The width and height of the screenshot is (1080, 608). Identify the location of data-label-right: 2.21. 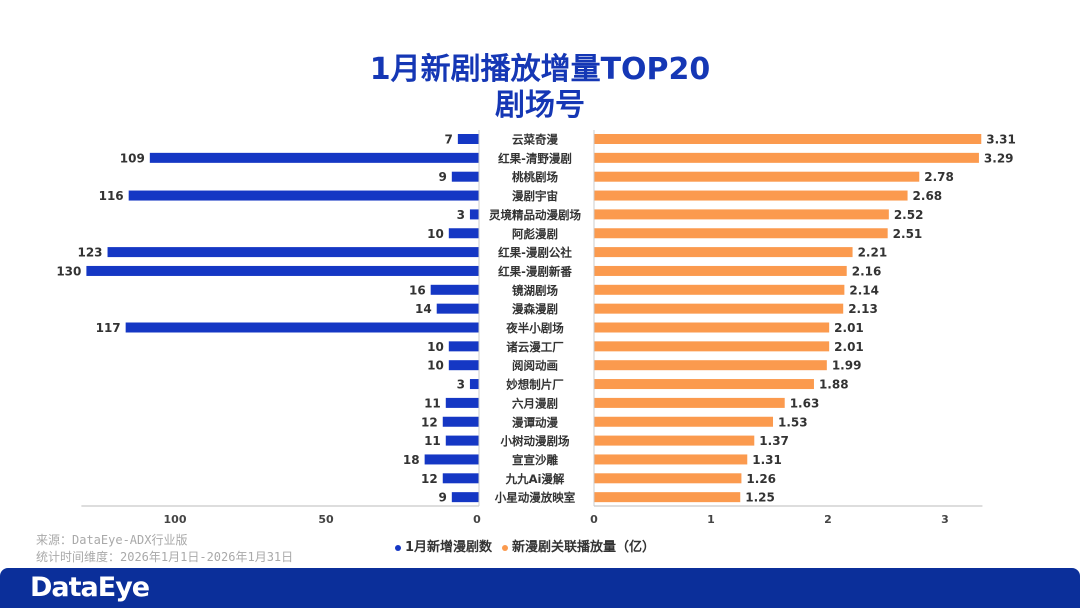
(873, 253).